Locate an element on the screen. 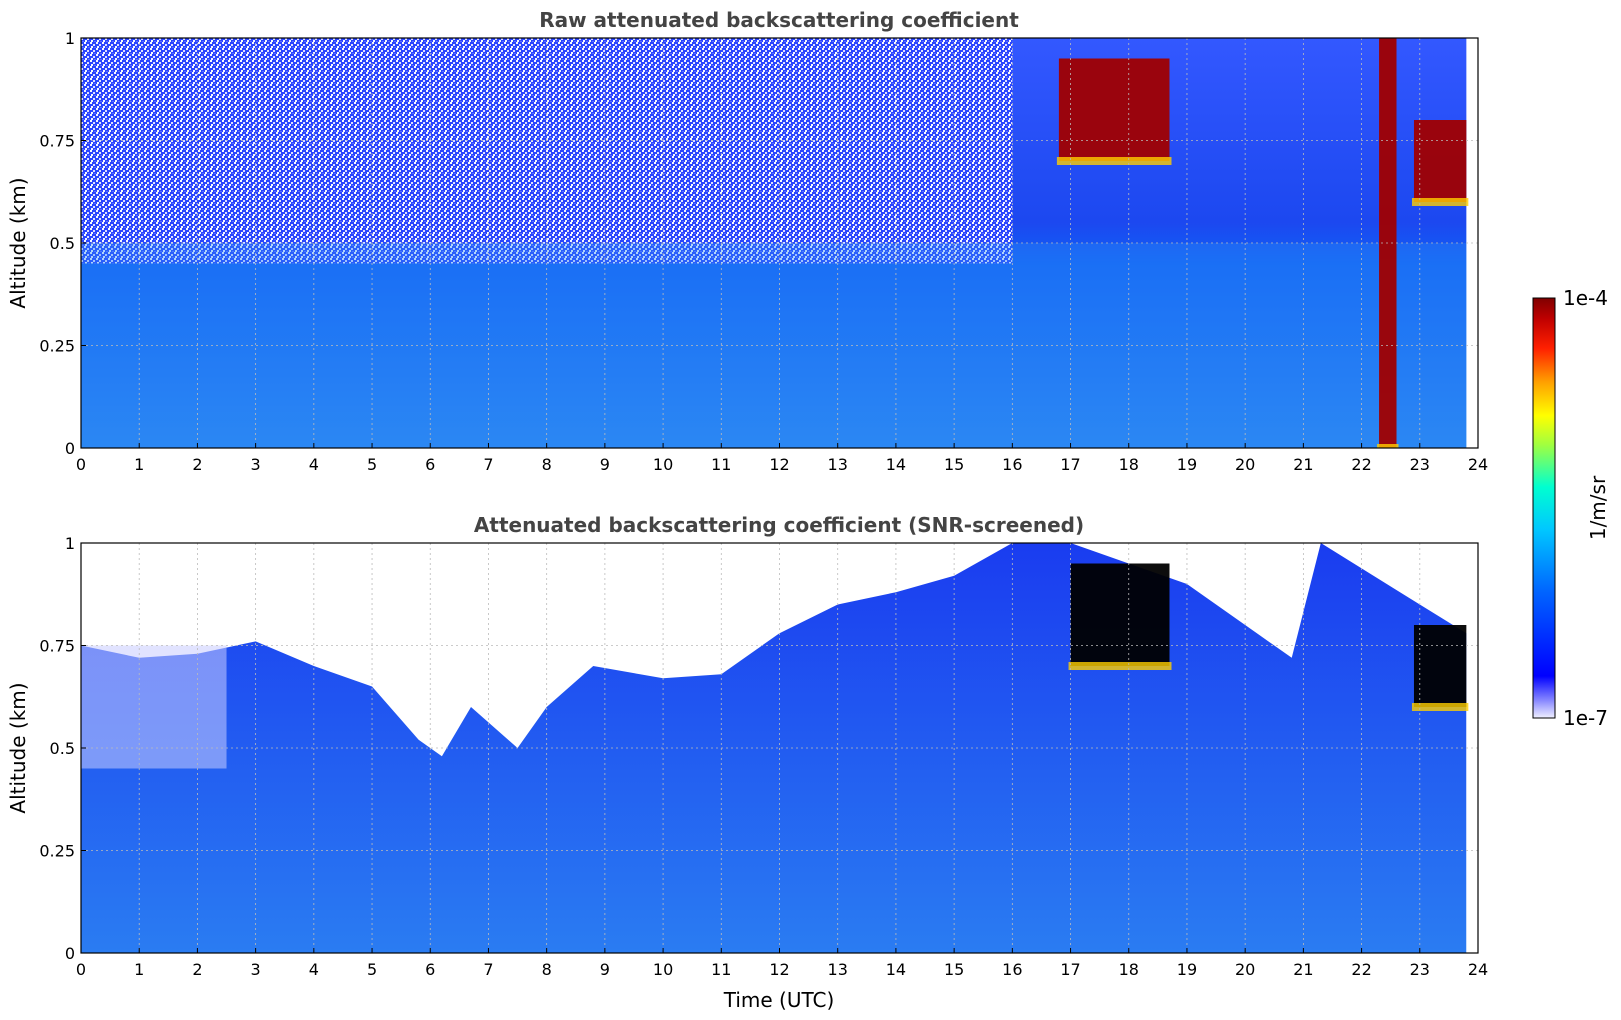 This screenshot has height=1020, width=1621. colorbar: 1e-4 1e-7 1/m/sr is located at coordinates (1571, 508).